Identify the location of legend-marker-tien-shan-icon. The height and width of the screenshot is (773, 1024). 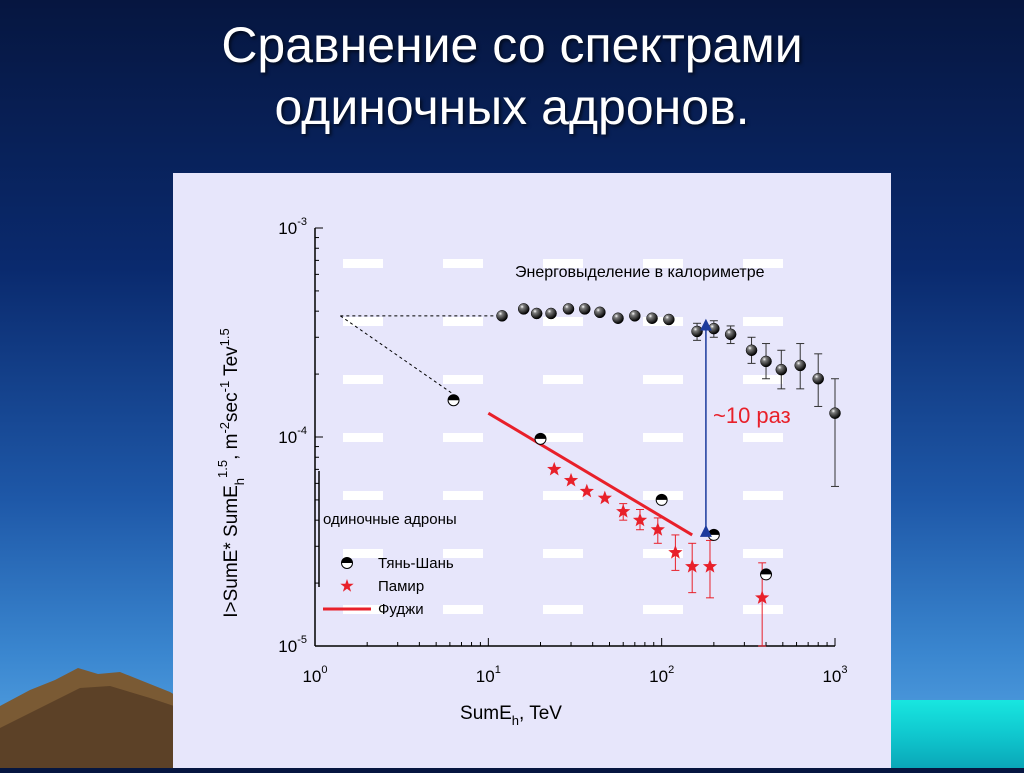
(347, 563).